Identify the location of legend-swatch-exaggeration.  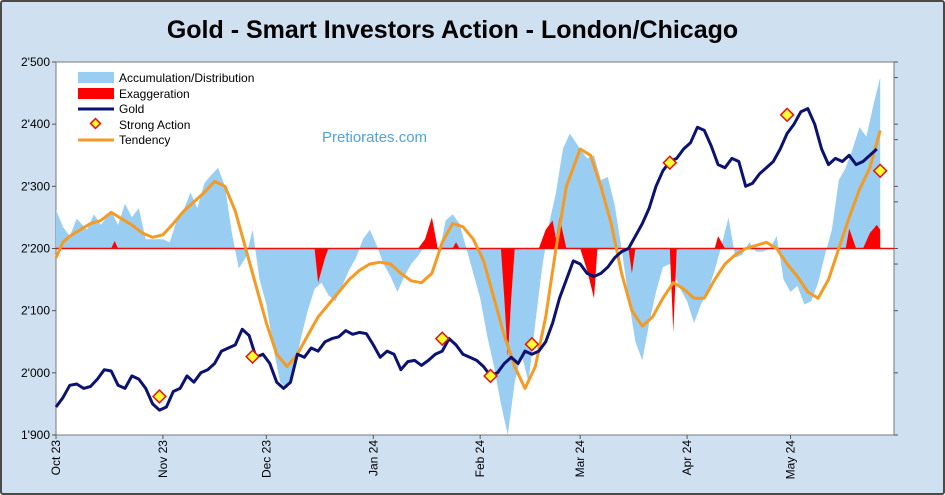
(96, 93).